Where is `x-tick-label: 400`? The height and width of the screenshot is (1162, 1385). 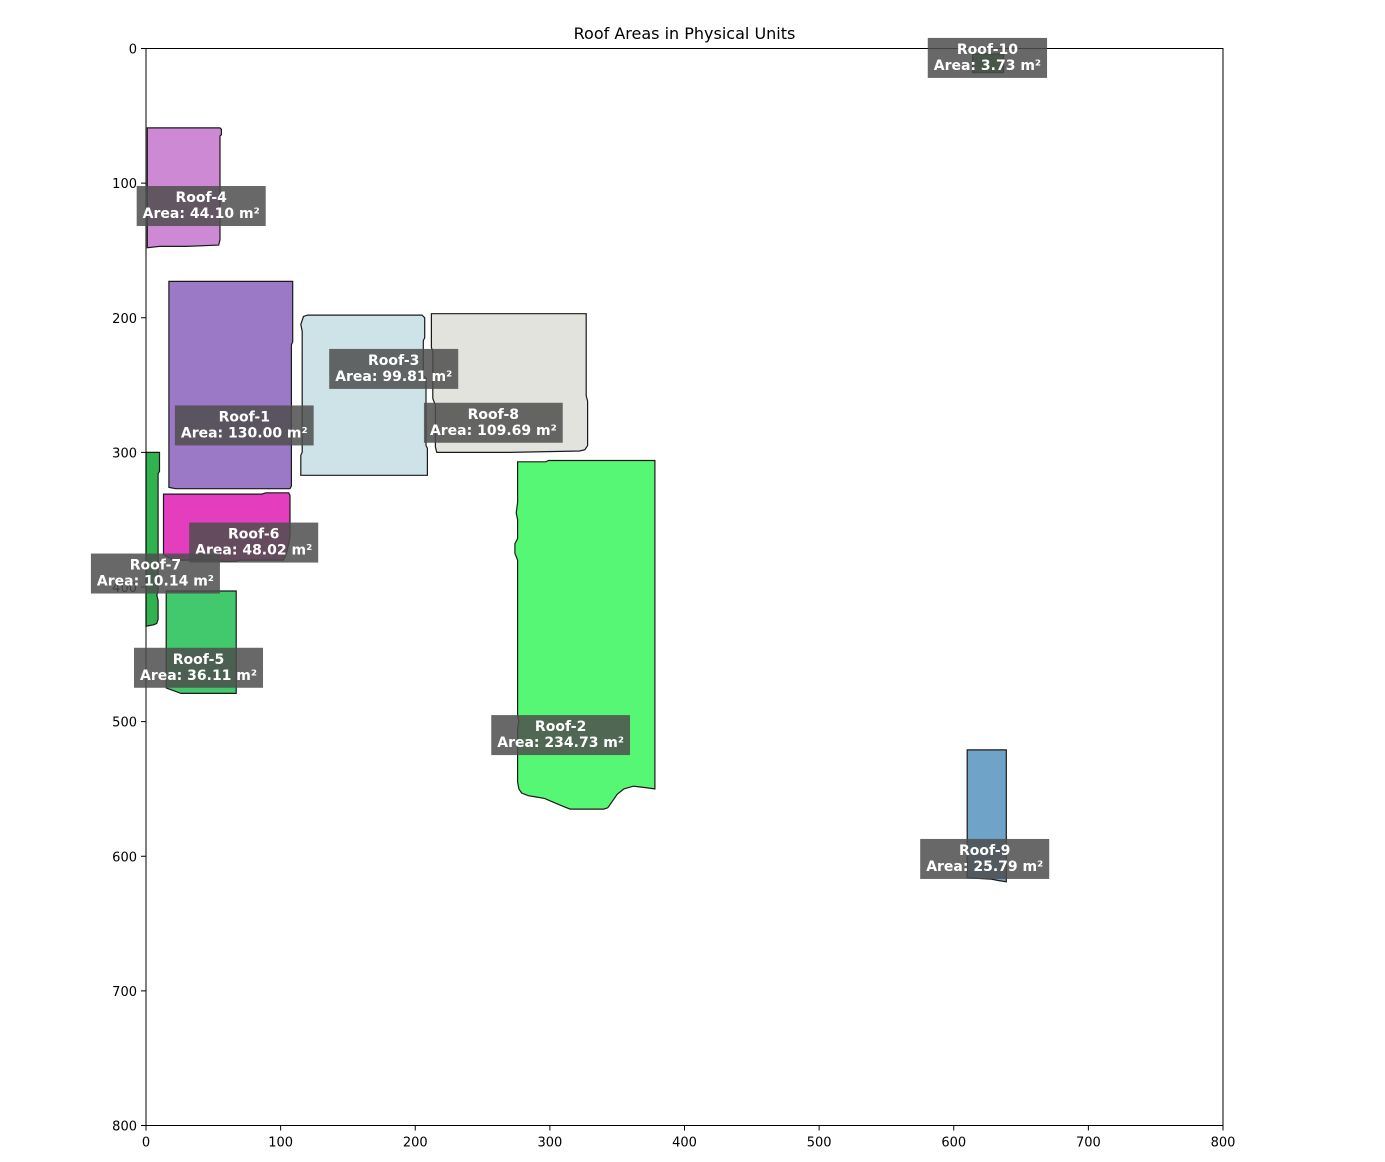
x-tick-label: 400 is located at coordinates (684, 1143).